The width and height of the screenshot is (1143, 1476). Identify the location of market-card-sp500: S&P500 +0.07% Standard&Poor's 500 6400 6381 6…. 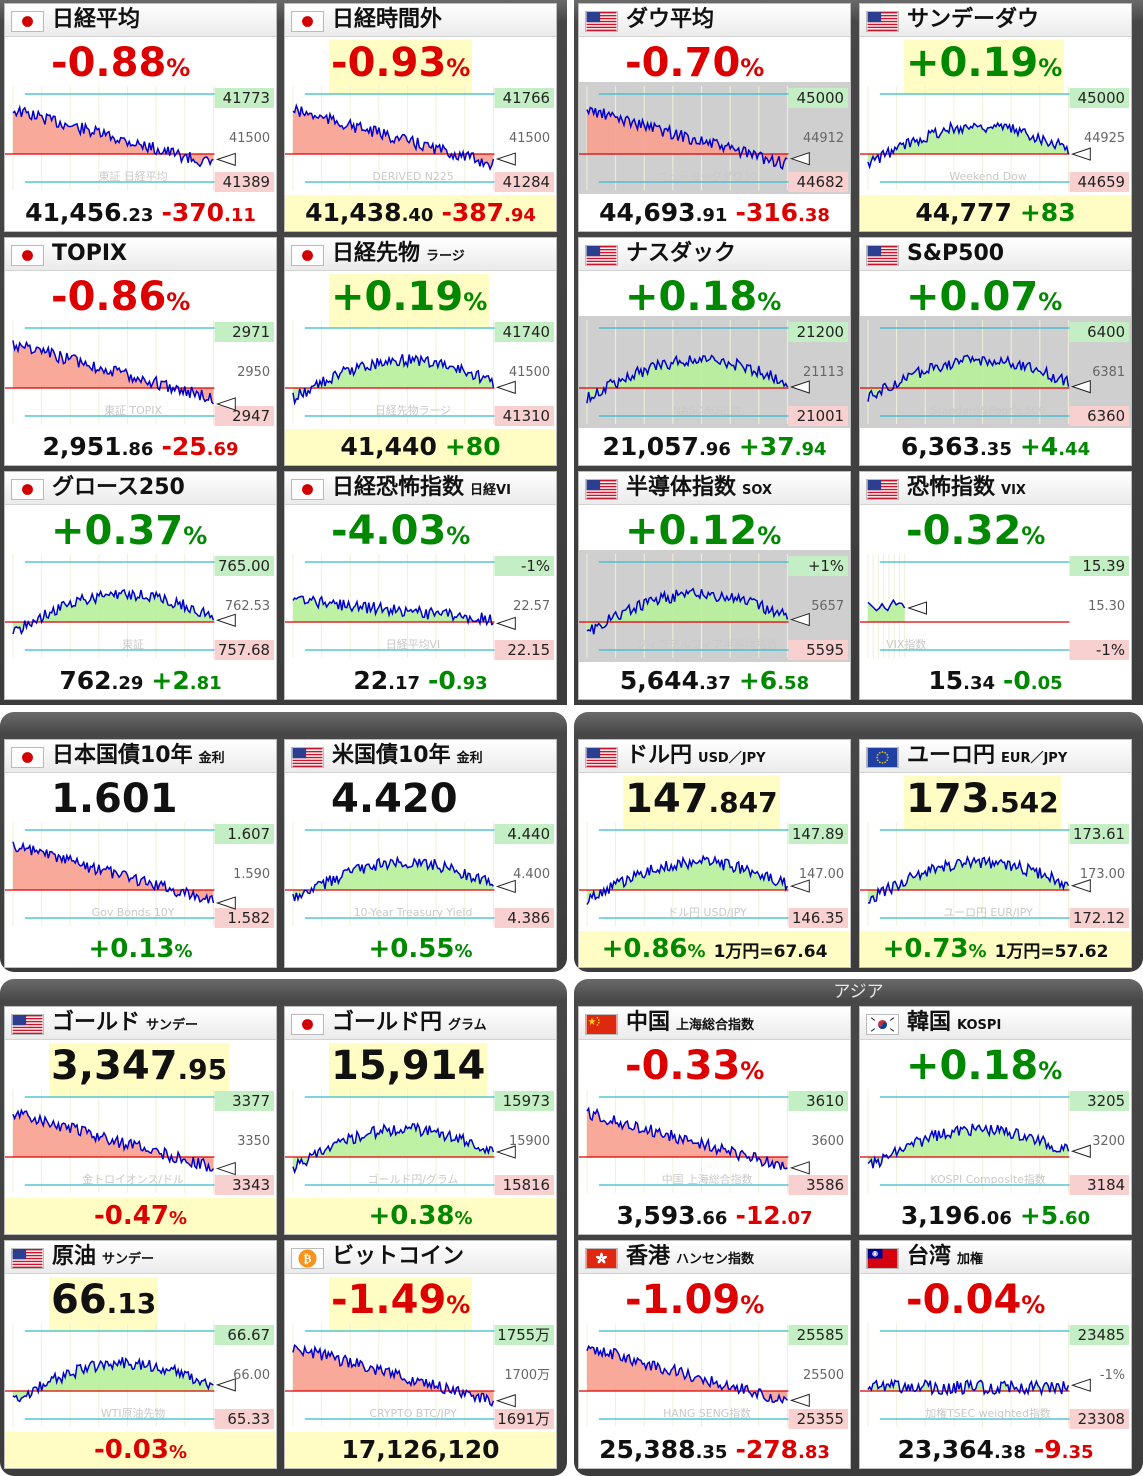
(995, 351).